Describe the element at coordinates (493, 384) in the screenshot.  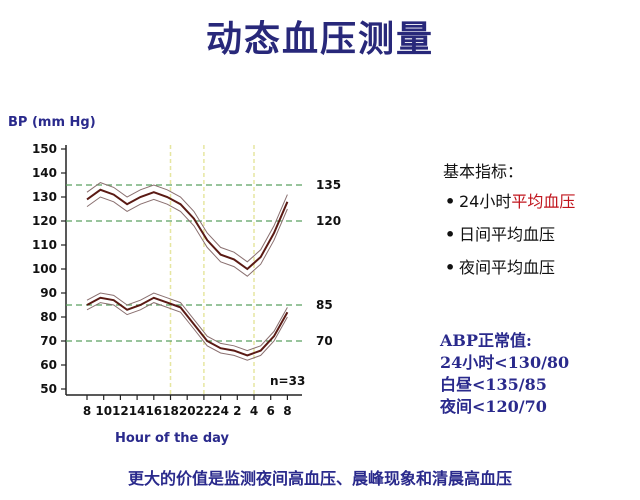
I see `abp-line-day: 白昼<135/85` at that location.